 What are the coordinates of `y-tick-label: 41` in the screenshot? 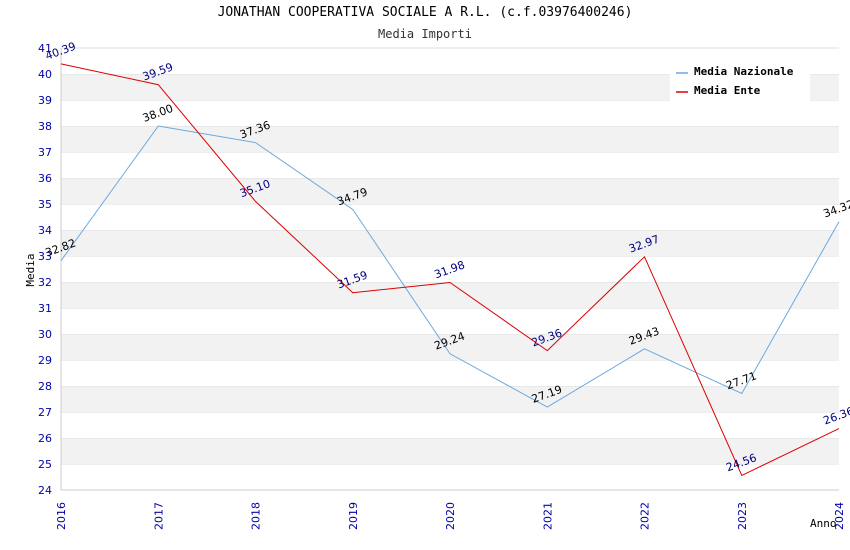 It's located at (45, 48).